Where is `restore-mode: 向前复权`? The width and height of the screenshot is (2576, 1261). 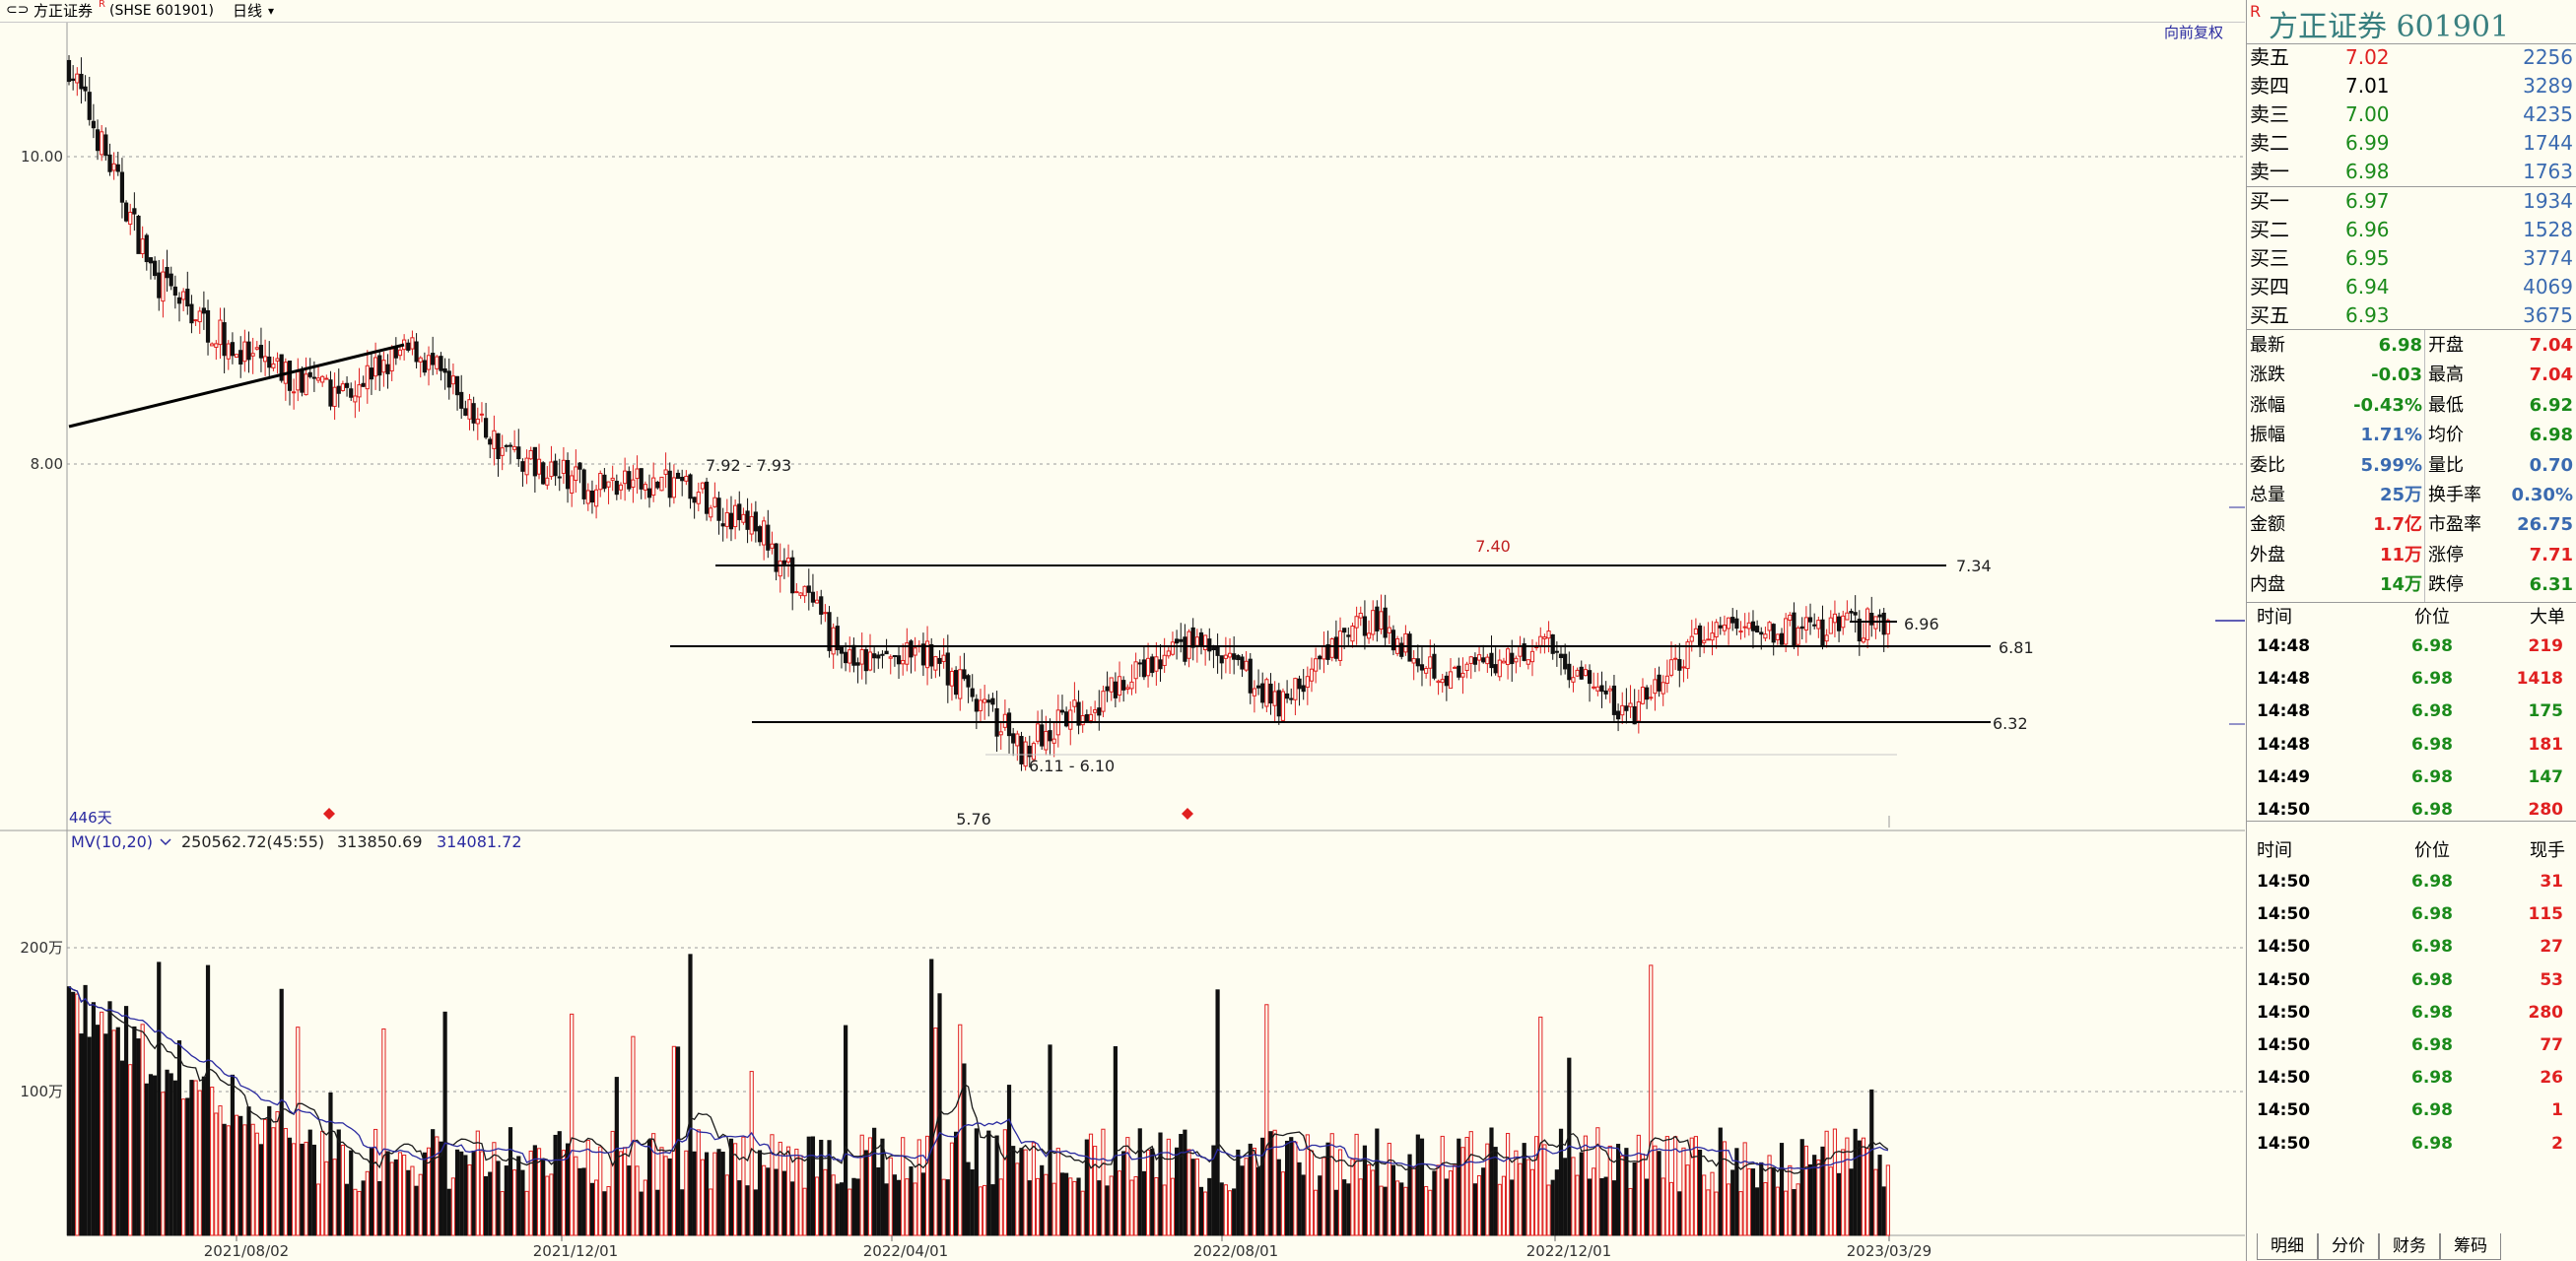 restore-mode: 向前复权 is located at coordinates (2194, 32).